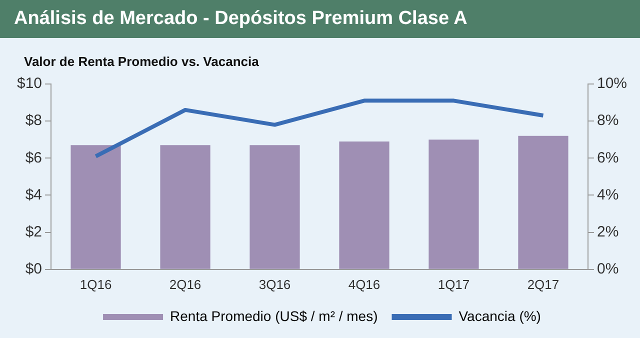 The image size is (640, 338). Describe the element at coordinates (607, 195) in the screenshot. I see `y2-tick-label: 4%` at that location.